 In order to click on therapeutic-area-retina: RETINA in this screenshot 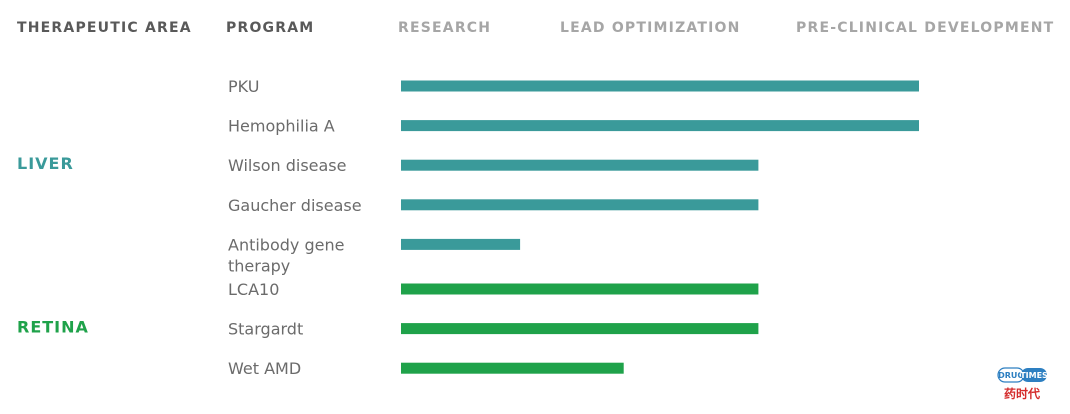, I will do `click(53, 327)`.